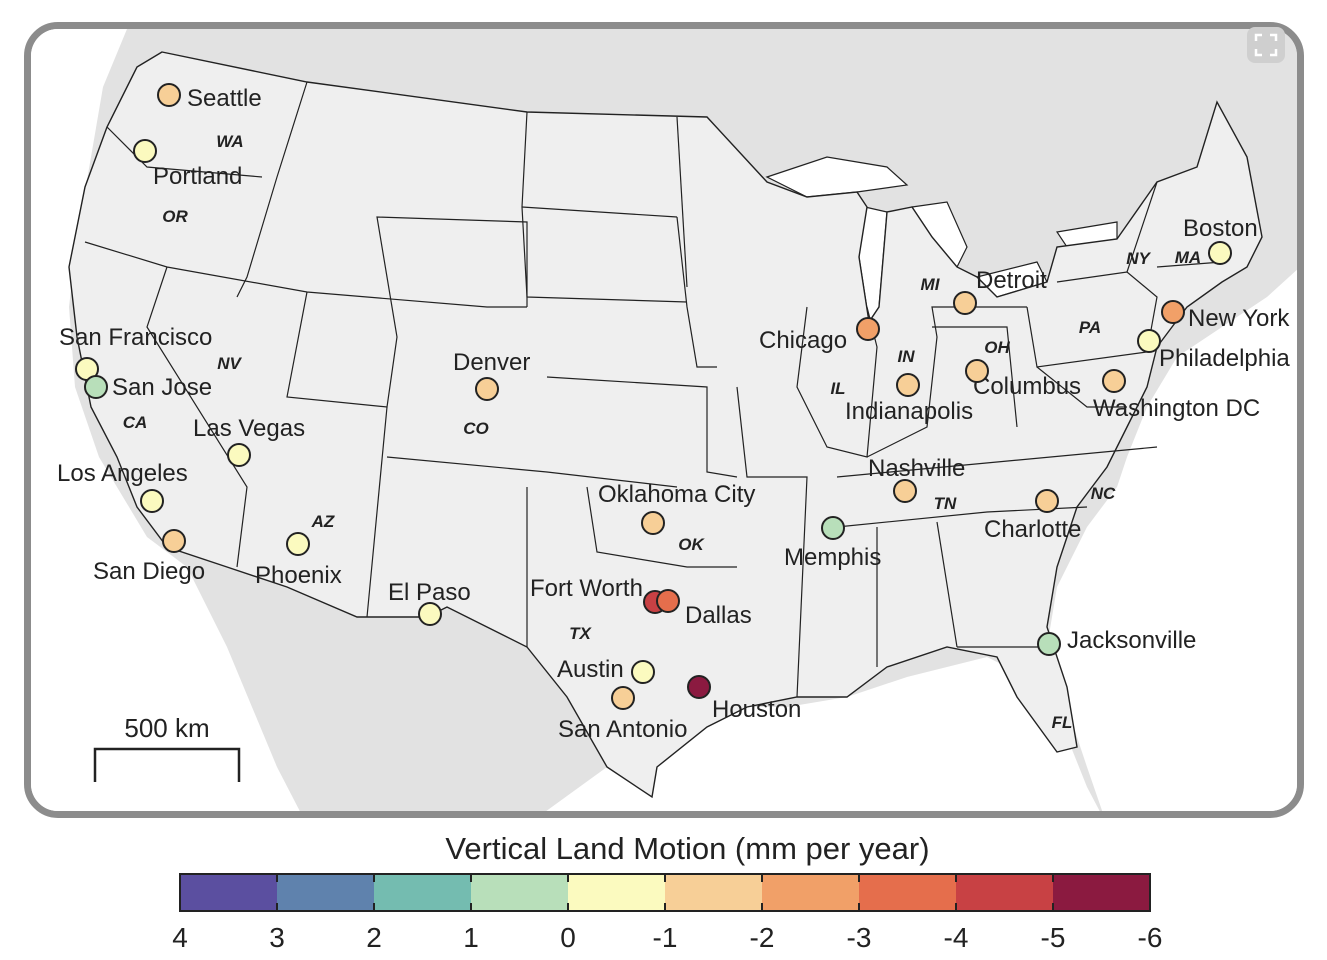 The height and width of the screenshot is (960, 1327). Describe the element at coordinates (580, 633) in the screenshot. I see `state-label-tx: TX` at that location.